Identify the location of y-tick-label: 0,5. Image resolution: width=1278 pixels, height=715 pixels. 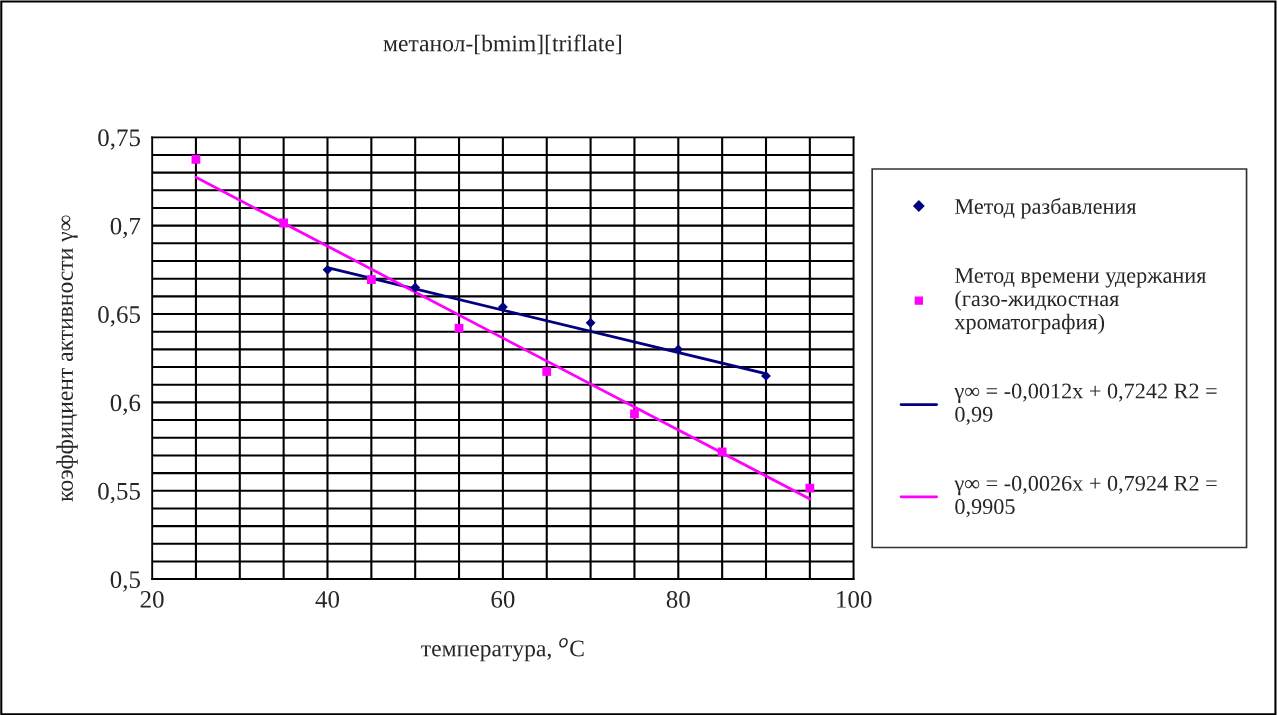
(125, 581).